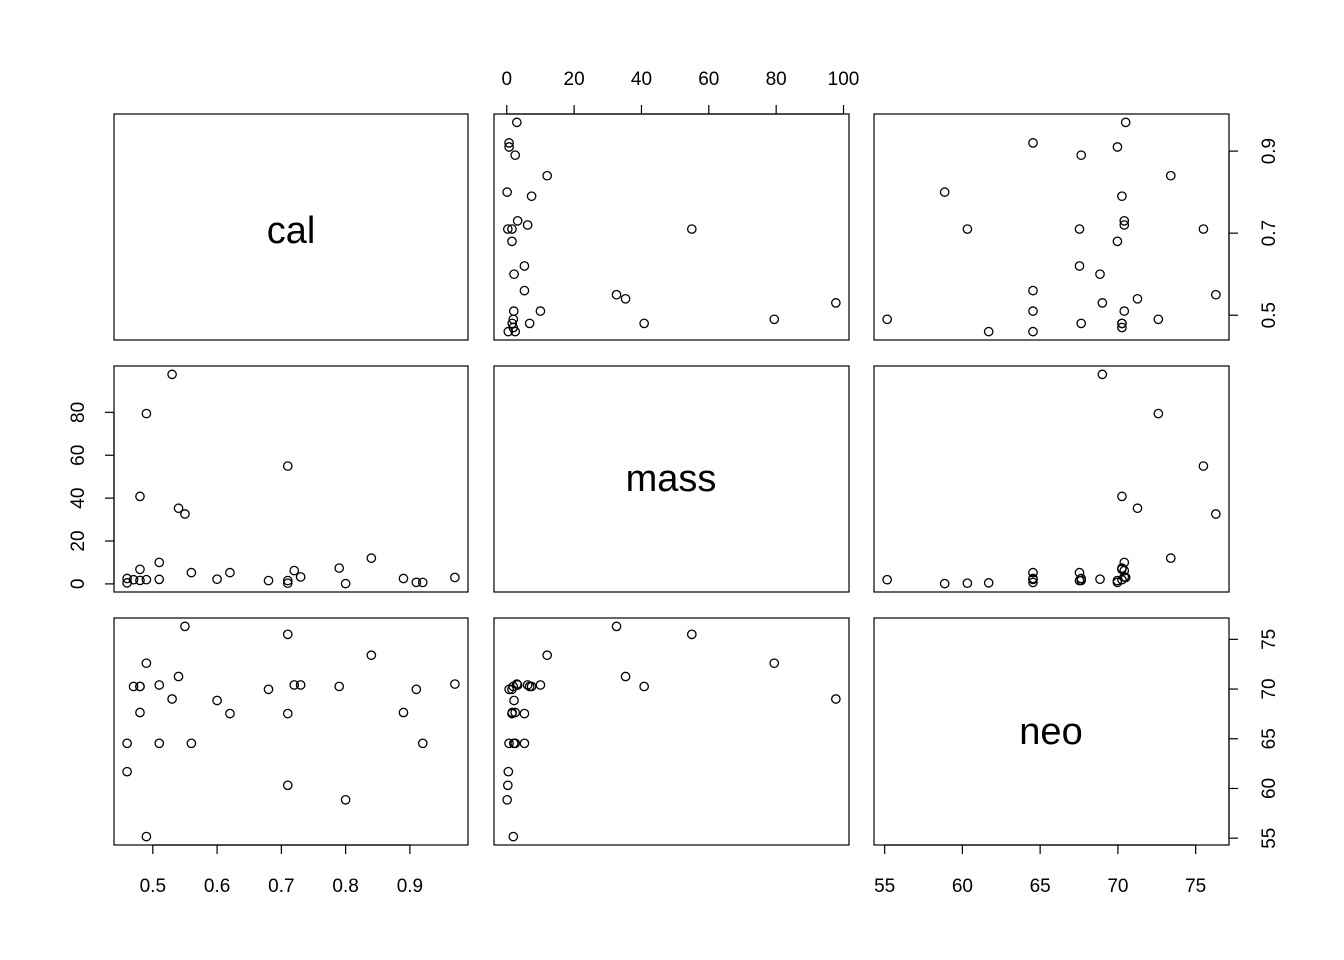  Describe the element at coordinates (1051, 479) in the screenshot. I see `panel-mass-vs-neo` at that location.